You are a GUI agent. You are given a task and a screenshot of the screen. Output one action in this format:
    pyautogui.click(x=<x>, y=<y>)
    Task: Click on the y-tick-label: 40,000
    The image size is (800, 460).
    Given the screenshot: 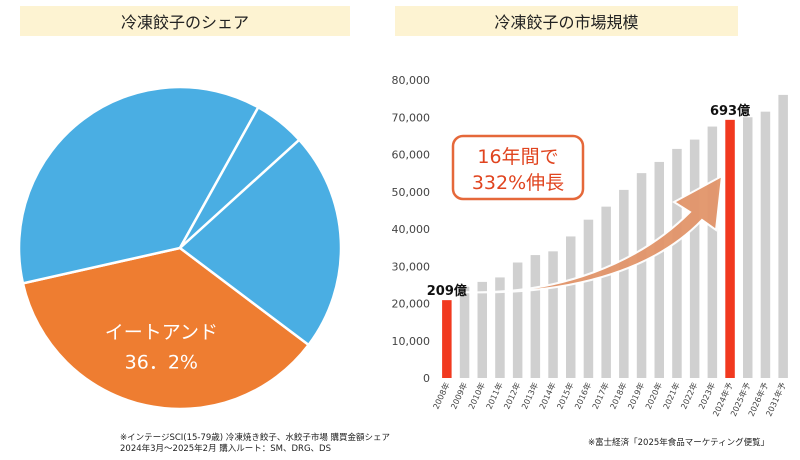 What is the action you would take?
    pyautogui.click(x=411, y=229)
    